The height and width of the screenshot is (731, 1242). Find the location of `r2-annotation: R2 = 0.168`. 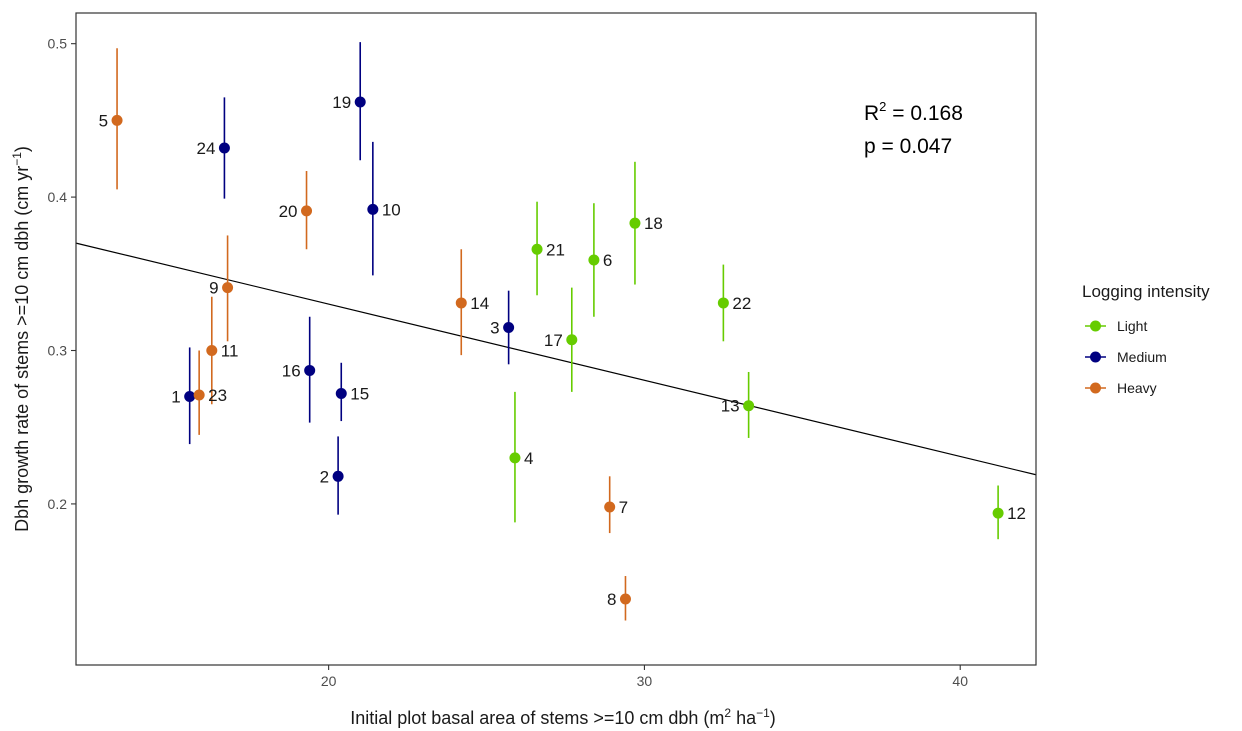

r2-annotation: R2 = 0.168 is located at coordinates (913, 112).